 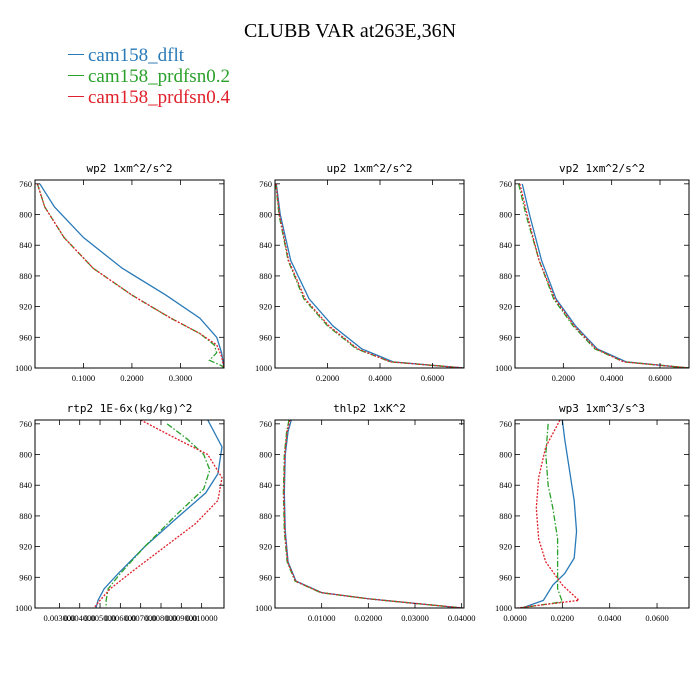 I want to click on legend-item-dflt: cam158_dflt, so click(x=126, y=56).